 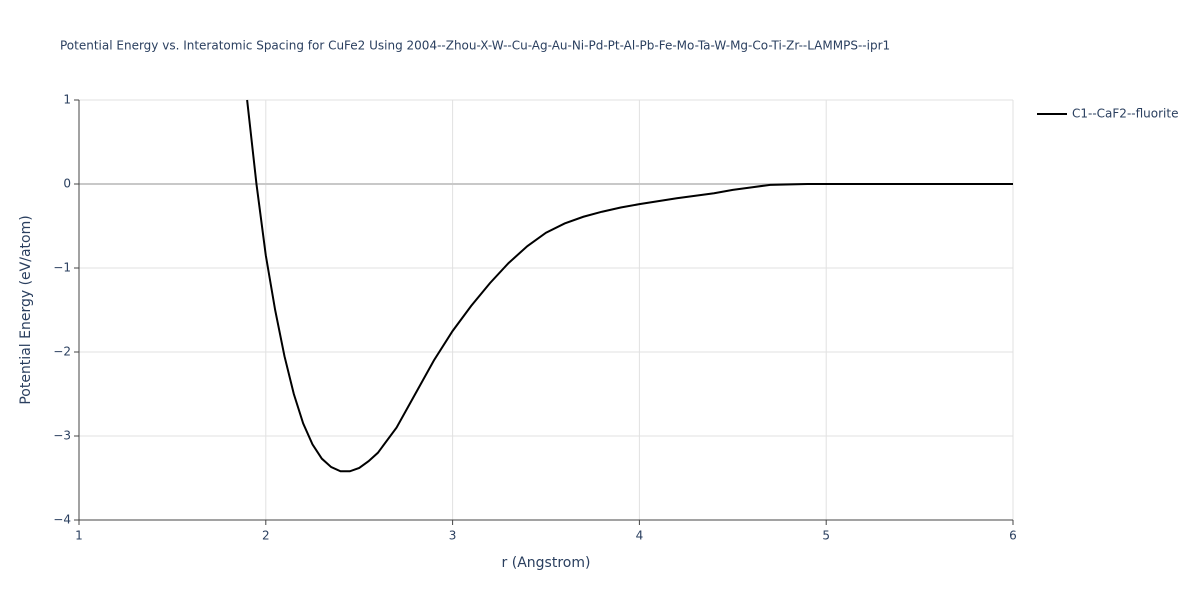 I want to click on x-tick-label: 5, so click(x=826, y=536).